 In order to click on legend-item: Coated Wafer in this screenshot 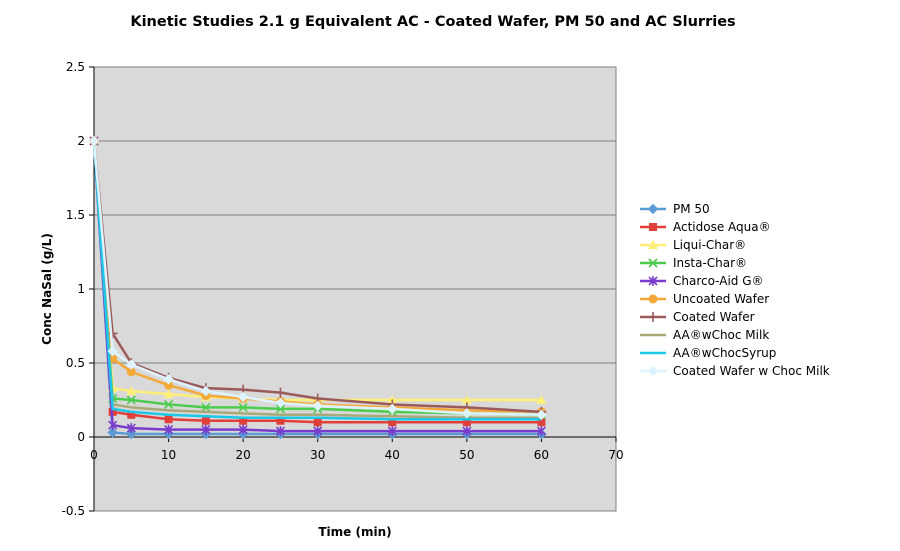, I will do `click(697, 317)`.